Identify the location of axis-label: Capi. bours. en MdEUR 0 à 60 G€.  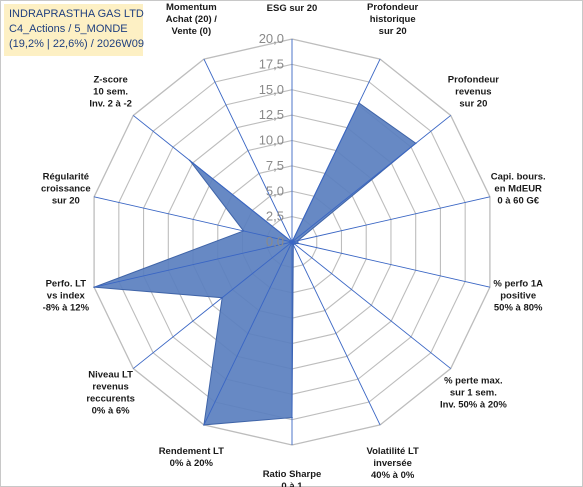
(518, 188).